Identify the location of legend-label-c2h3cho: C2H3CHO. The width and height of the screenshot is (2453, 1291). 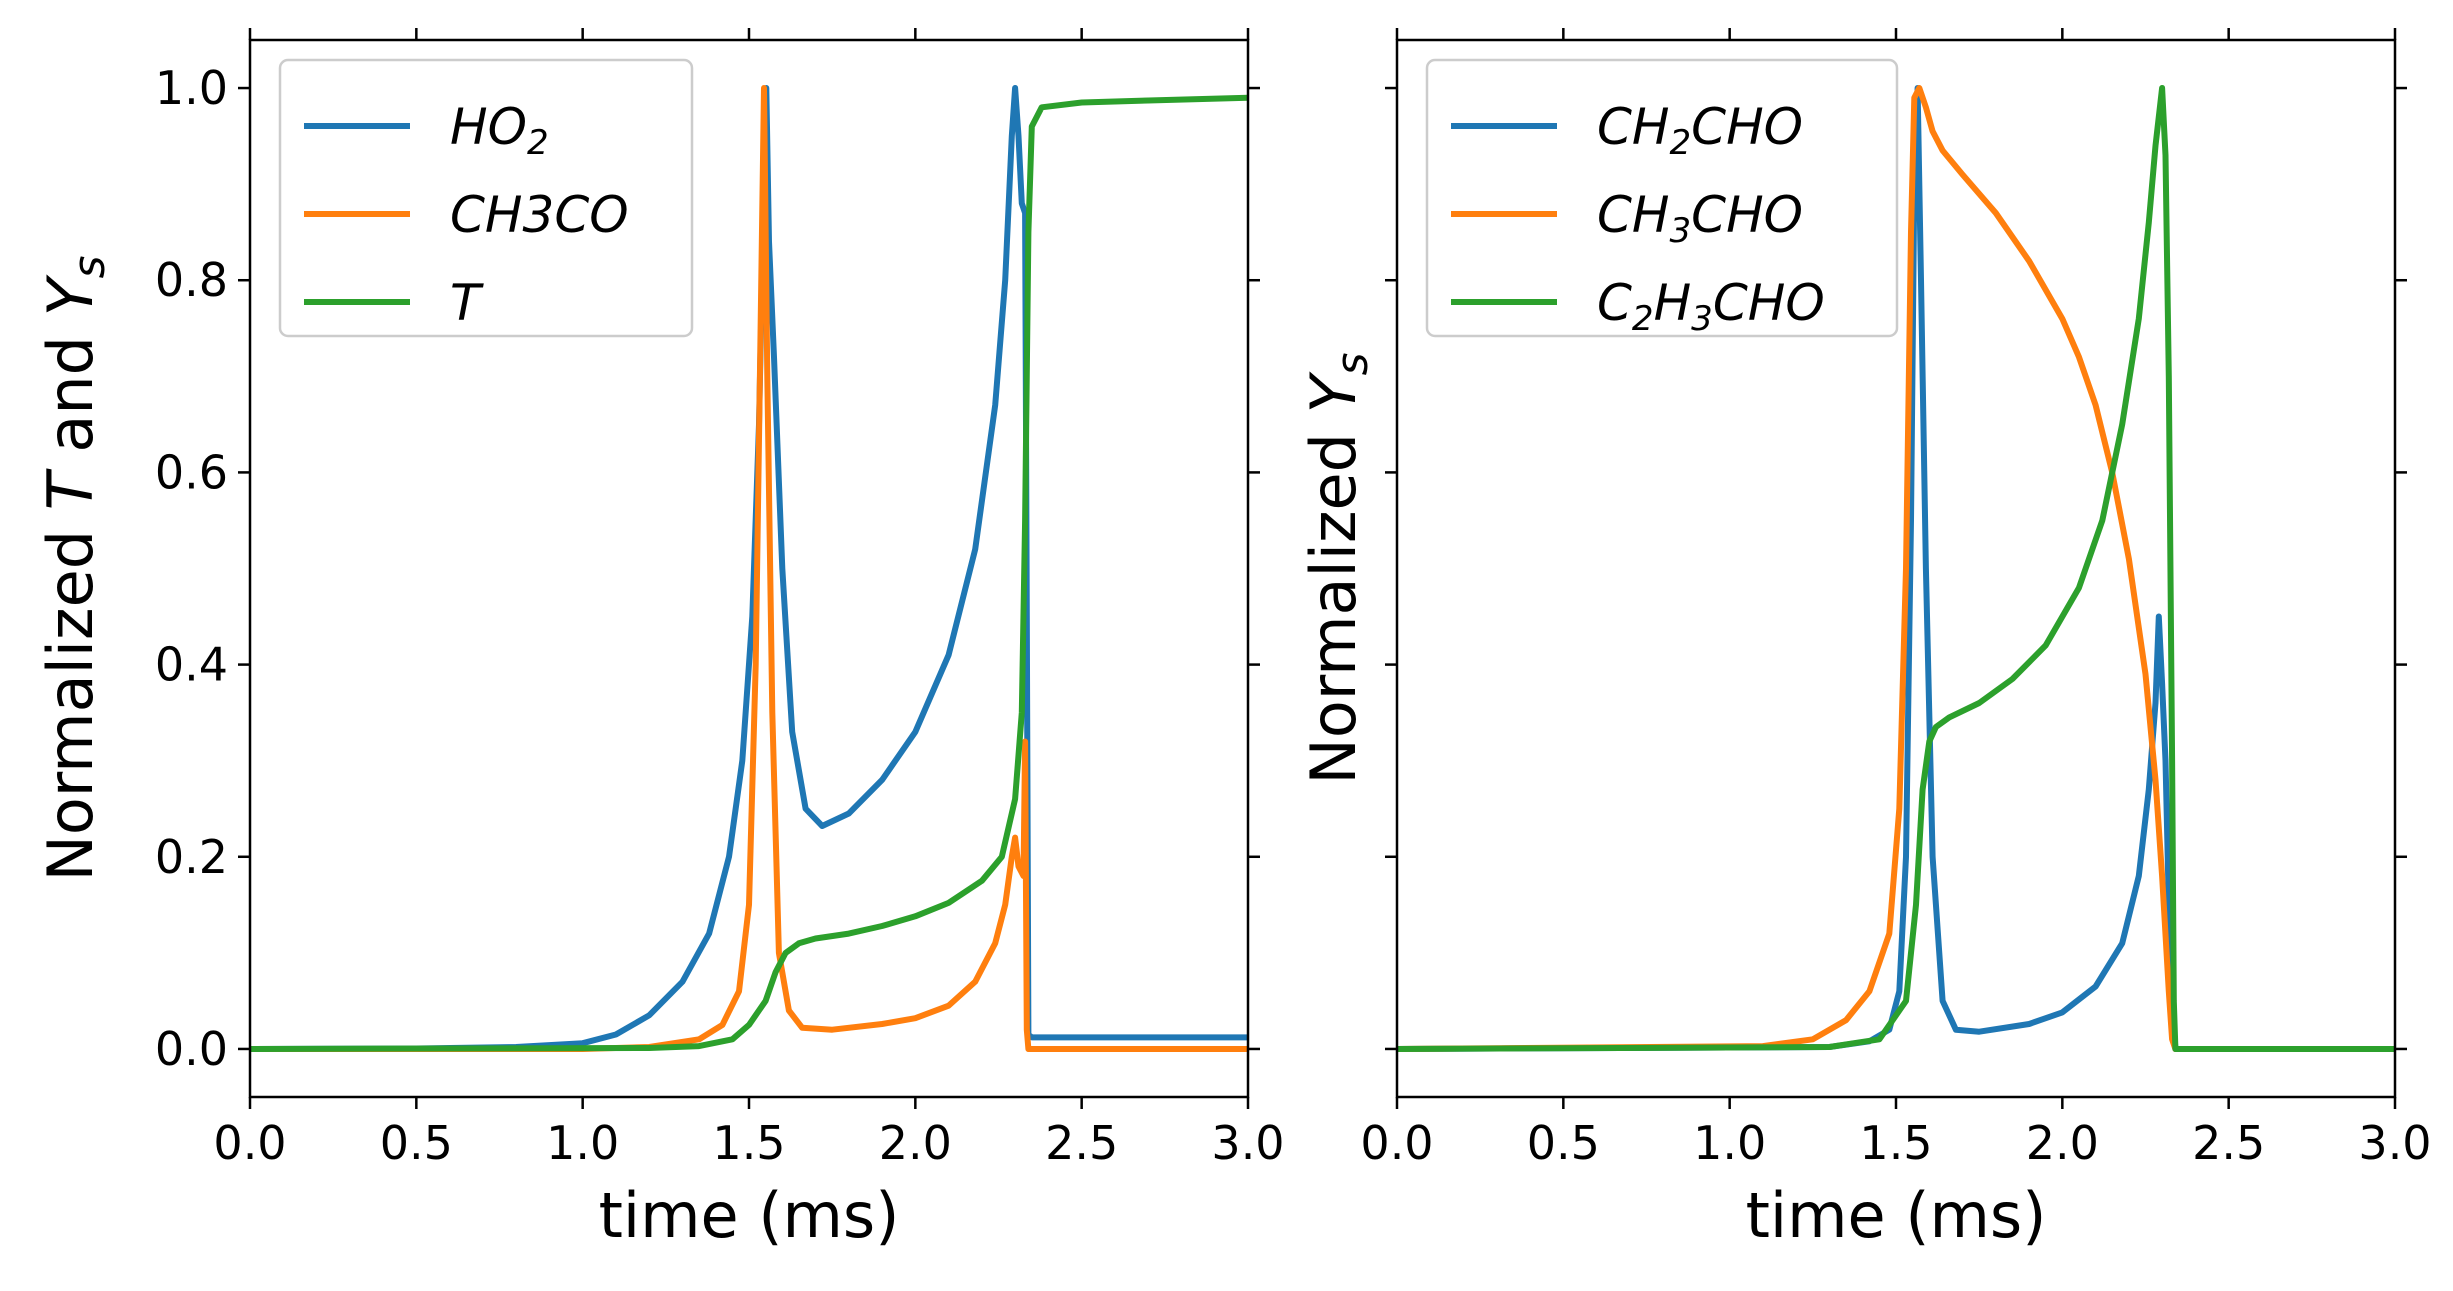
(1711, 306).